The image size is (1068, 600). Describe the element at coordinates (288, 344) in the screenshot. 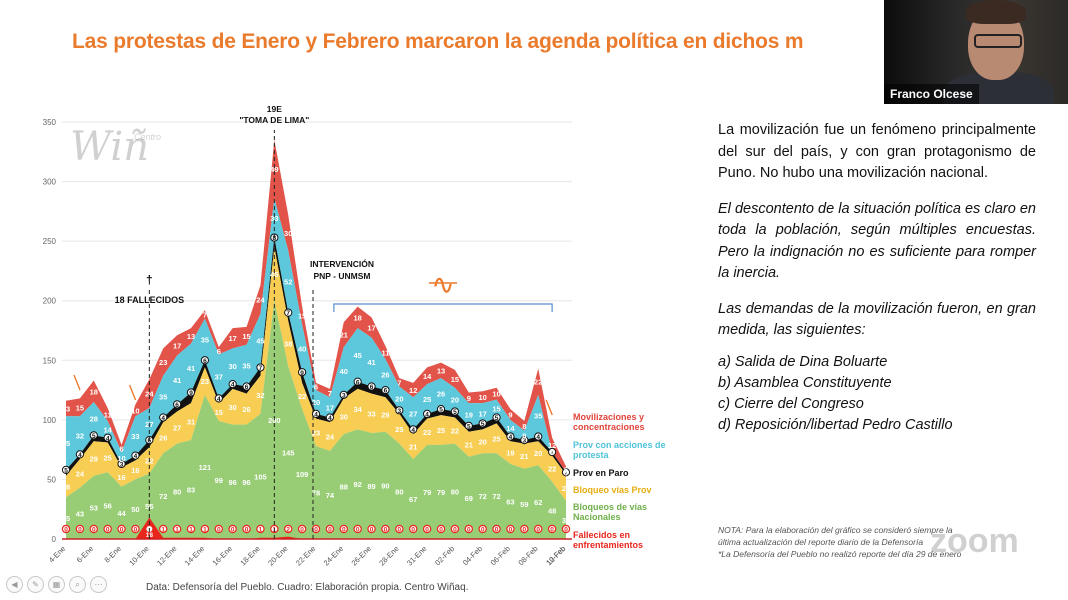

I see `data-label-bloqueo_prov: 38` at that location.